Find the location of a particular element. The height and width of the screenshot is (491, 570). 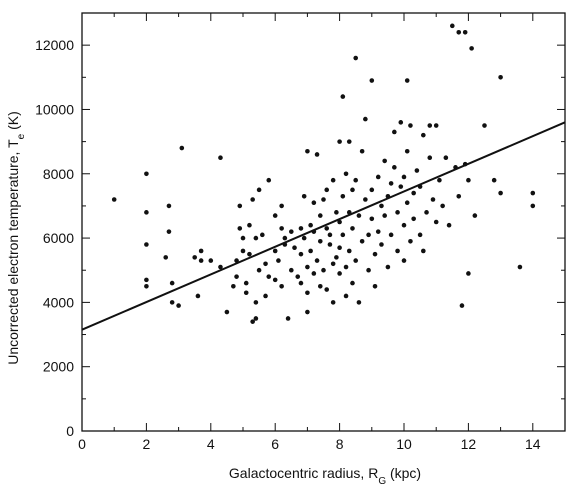

y-tick-label: 6000 is located at coordinates (58, 238).